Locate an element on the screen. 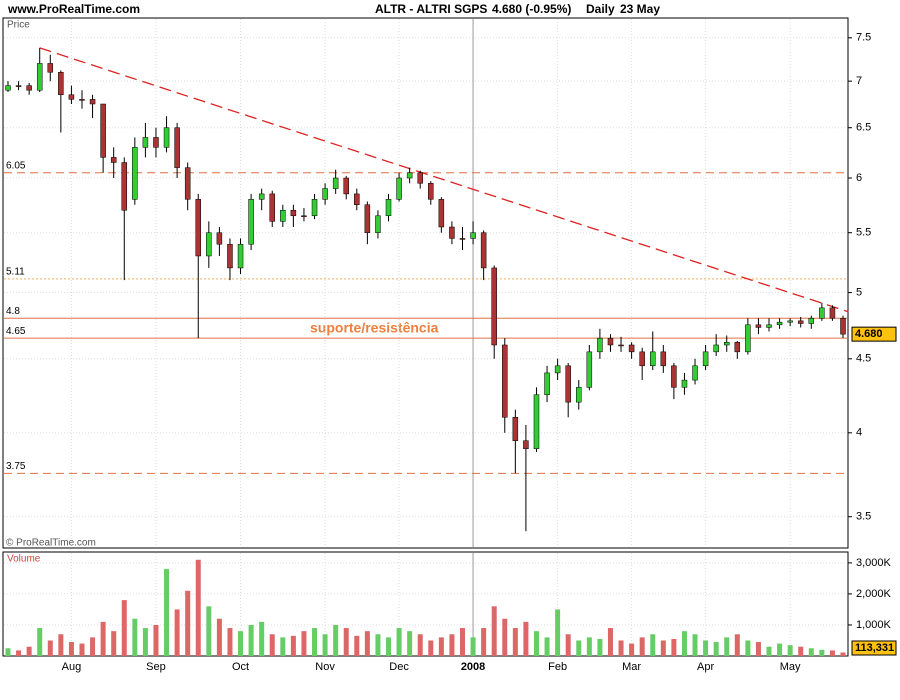  last-value-label: 4.680 is located at coordinates (869, 334).